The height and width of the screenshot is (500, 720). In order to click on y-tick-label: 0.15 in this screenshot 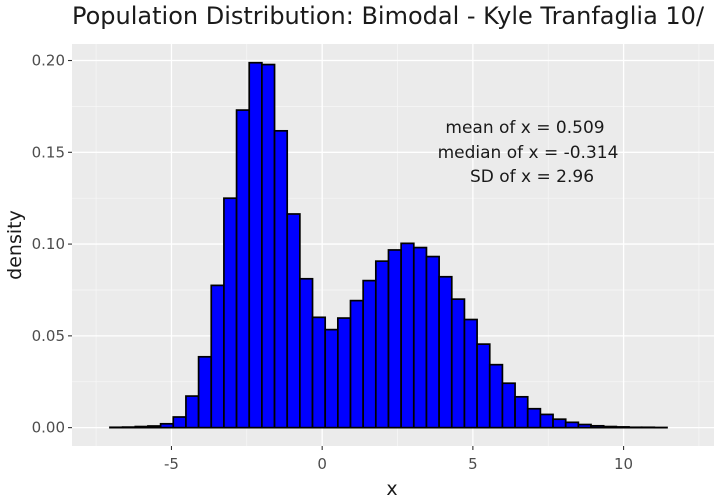, I will do `click(48, 152)`.